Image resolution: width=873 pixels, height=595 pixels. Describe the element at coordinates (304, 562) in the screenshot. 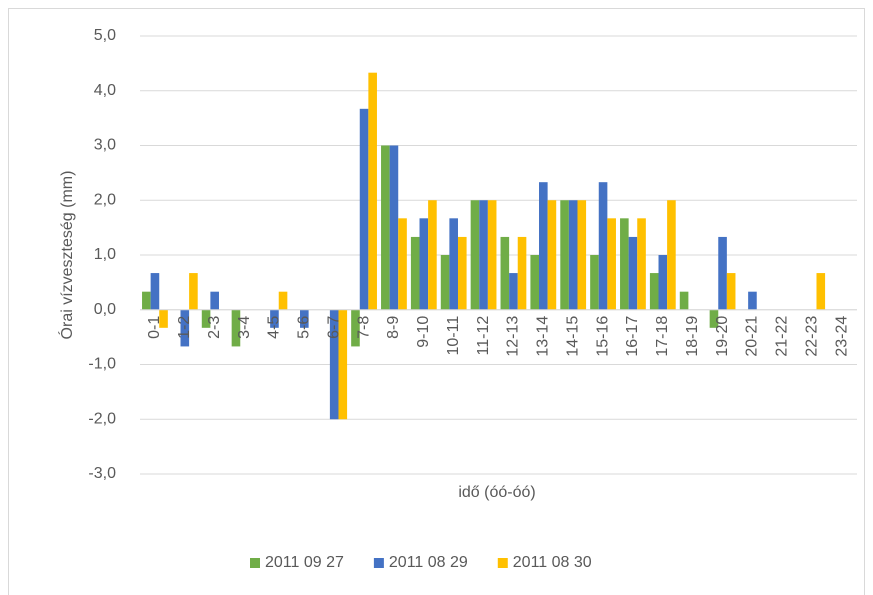

I see `legend-label: 2011 09 27` at that location.